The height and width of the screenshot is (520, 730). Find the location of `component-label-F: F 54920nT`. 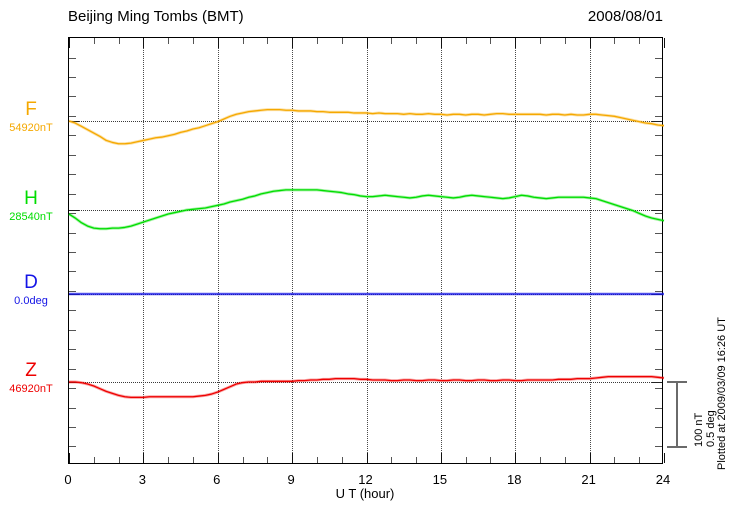

component-label-F: F 54920nT is located at coordinates (32, 117).